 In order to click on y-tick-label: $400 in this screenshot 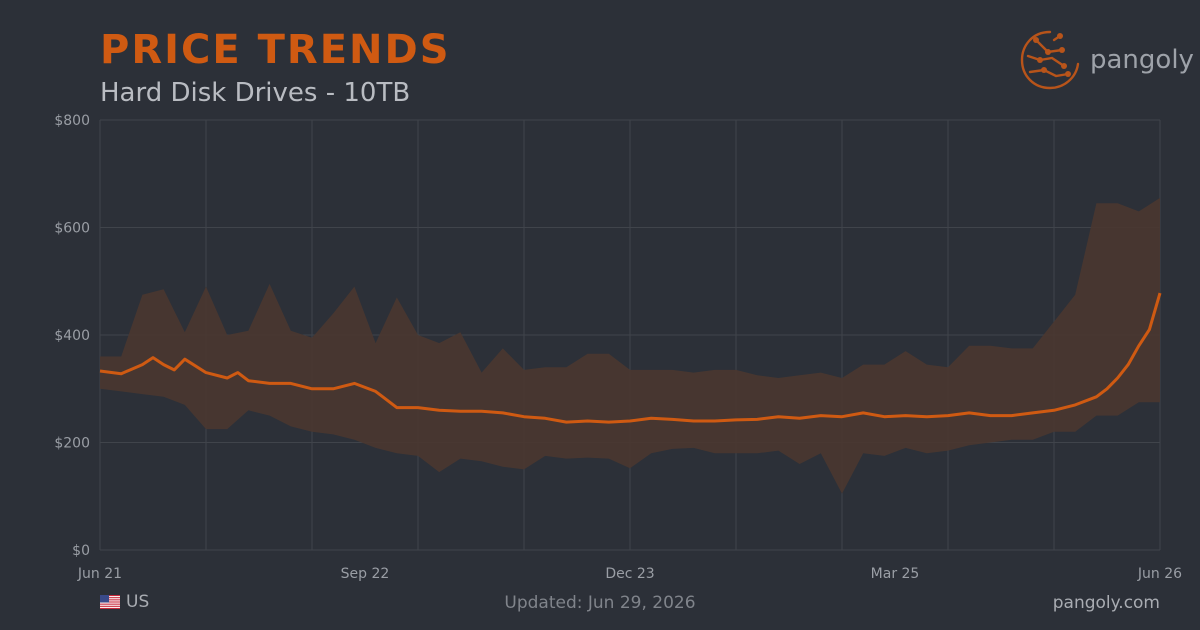, I will do `click(72, 336)`.